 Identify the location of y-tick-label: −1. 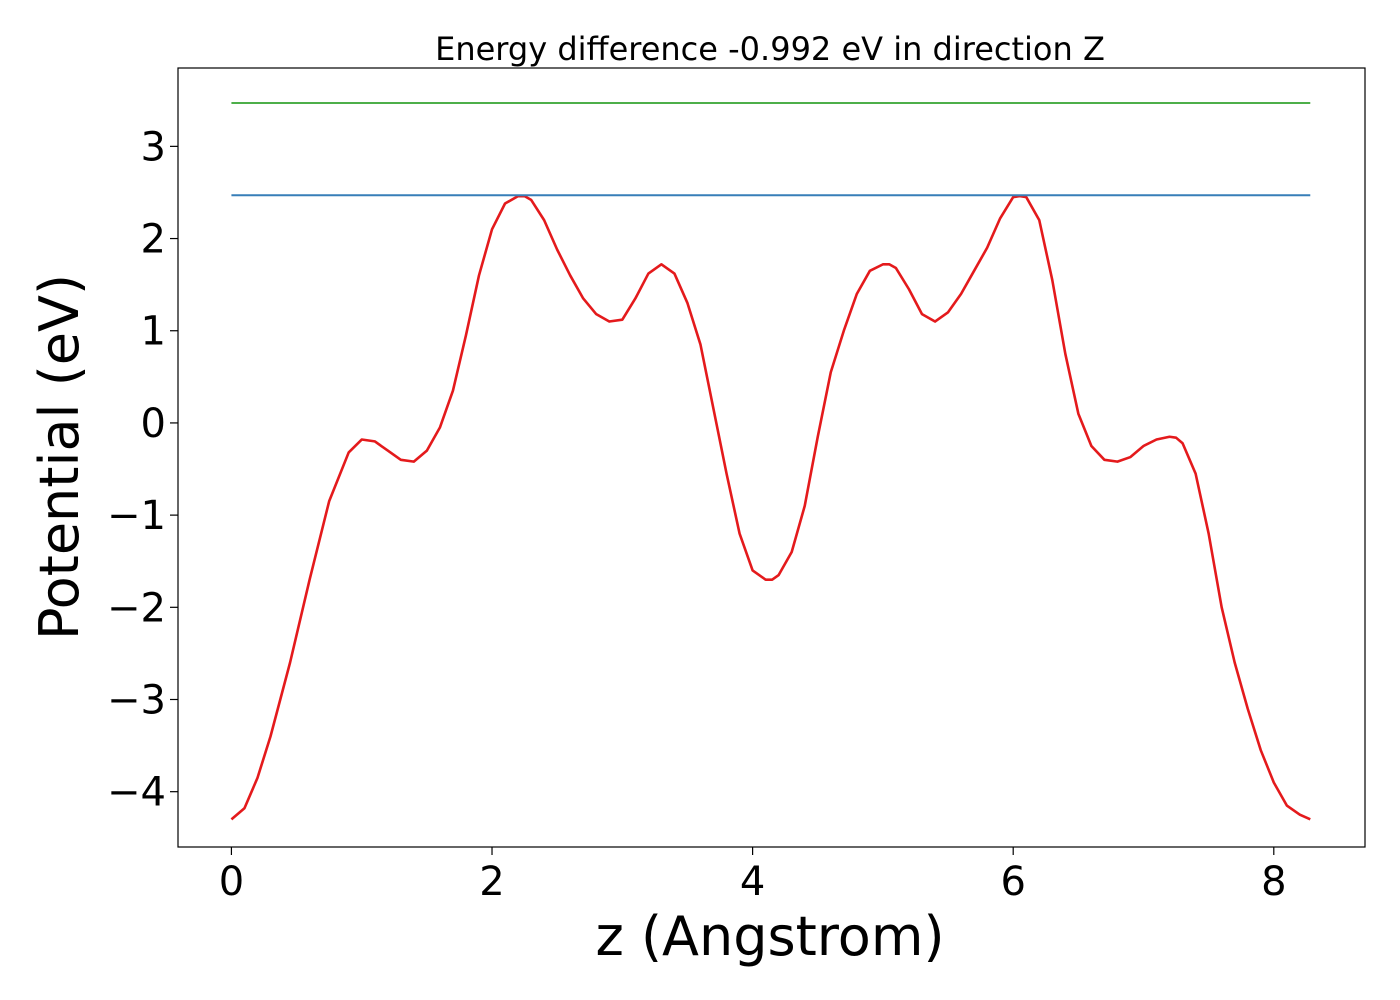
(136, 516).